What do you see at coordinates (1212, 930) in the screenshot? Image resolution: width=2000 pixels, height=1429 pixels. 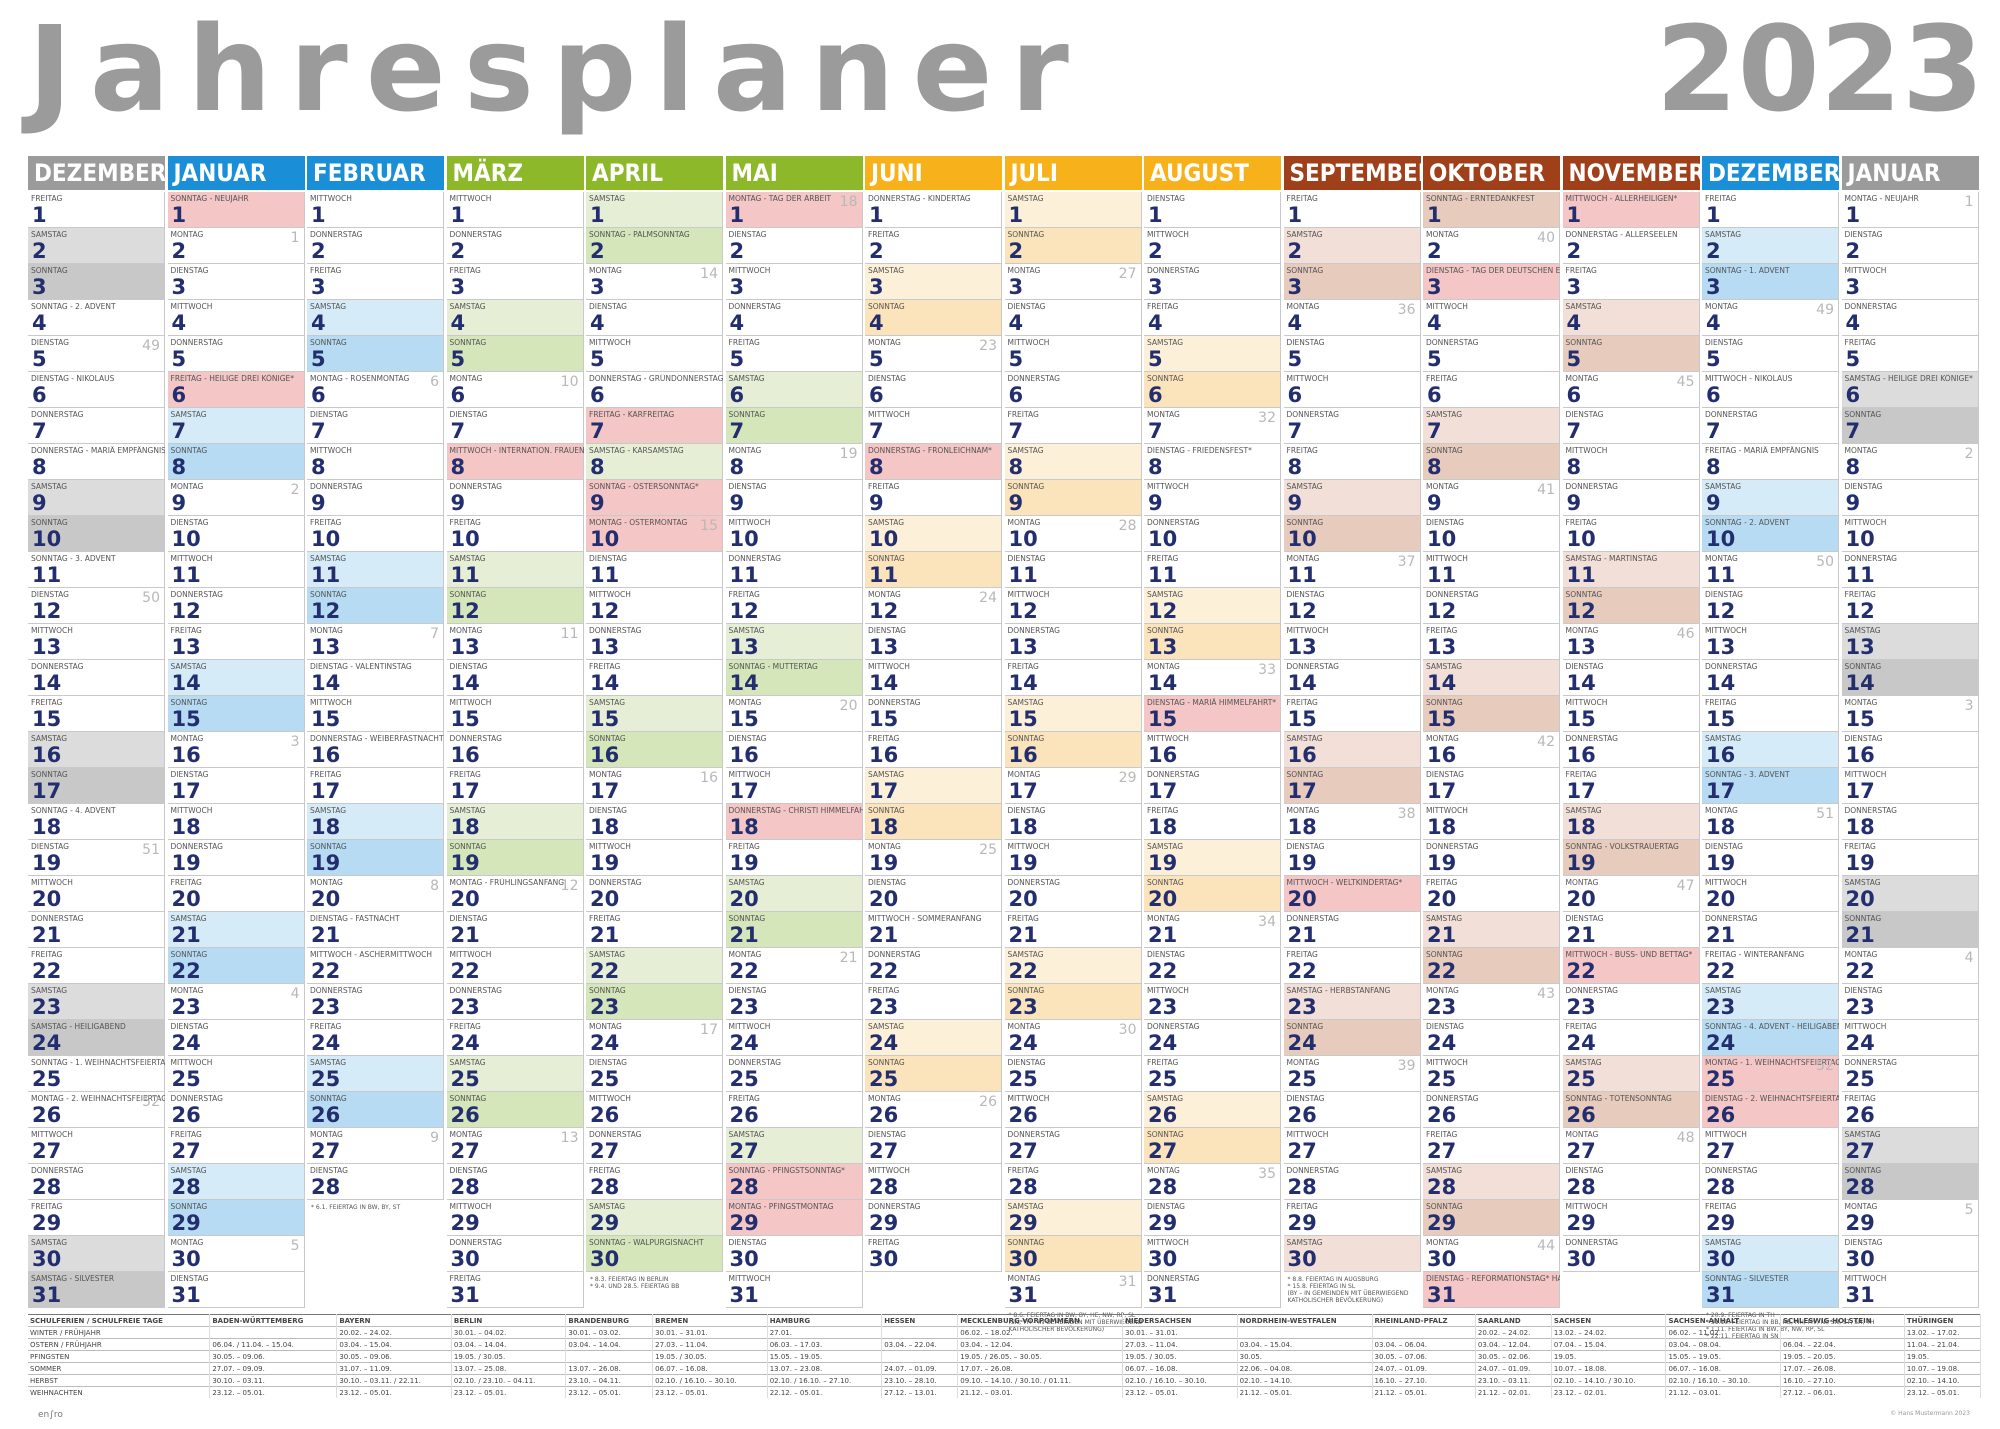 I see `day-cell: MONTAG 21 34` at bounding box center [1212, 930].